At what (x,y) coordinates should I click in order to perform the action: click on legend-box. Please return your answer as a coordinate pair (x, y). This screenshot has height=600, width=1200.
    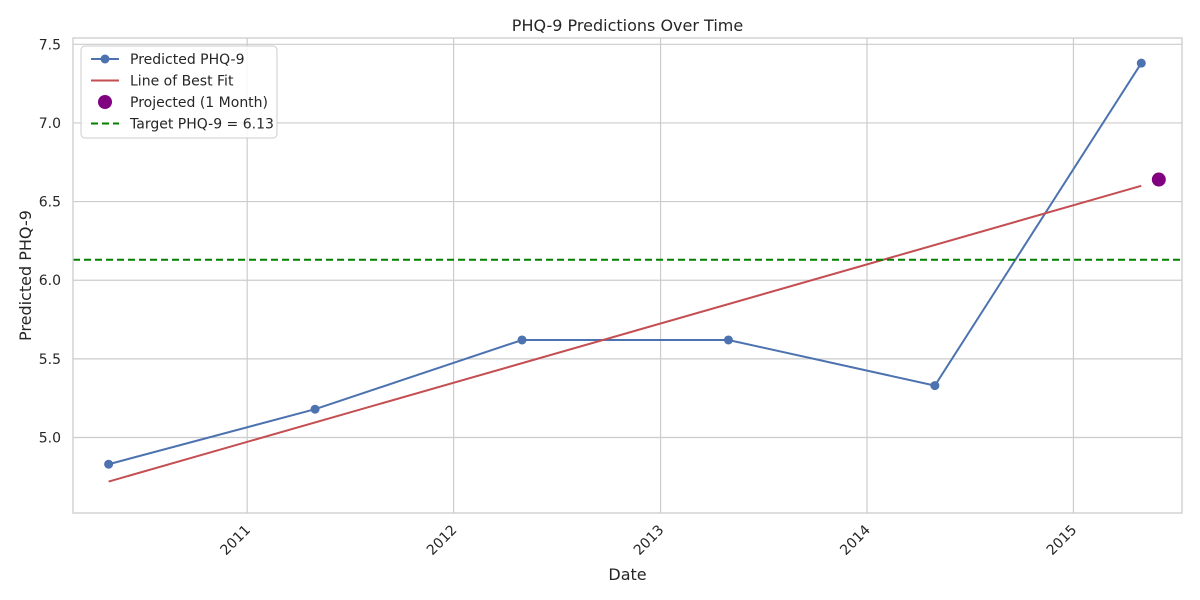
    Looking at the image, I should click on (179, 92).